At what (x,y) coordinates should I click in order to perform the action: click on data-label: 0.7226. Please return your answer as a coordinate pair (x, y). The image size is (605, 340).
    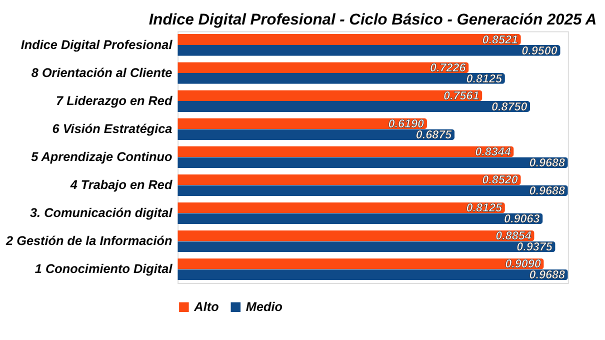
    Looking at the image, I should click on (448, 67).